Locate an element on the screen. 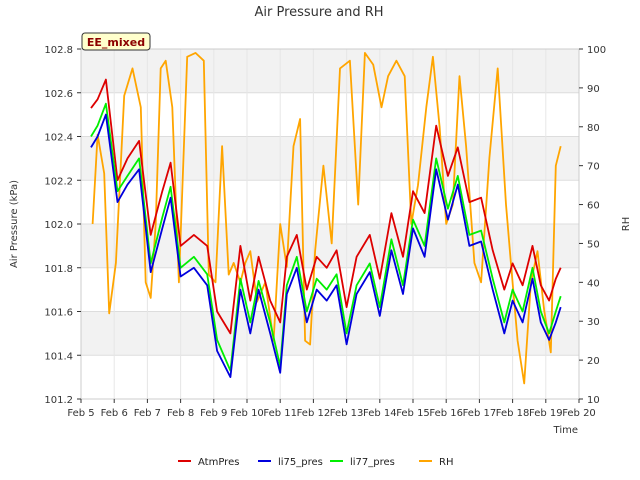 This screenshot has height=480, width=640. x-tick-label: Feb 8 is located at coordinates (180, 413).